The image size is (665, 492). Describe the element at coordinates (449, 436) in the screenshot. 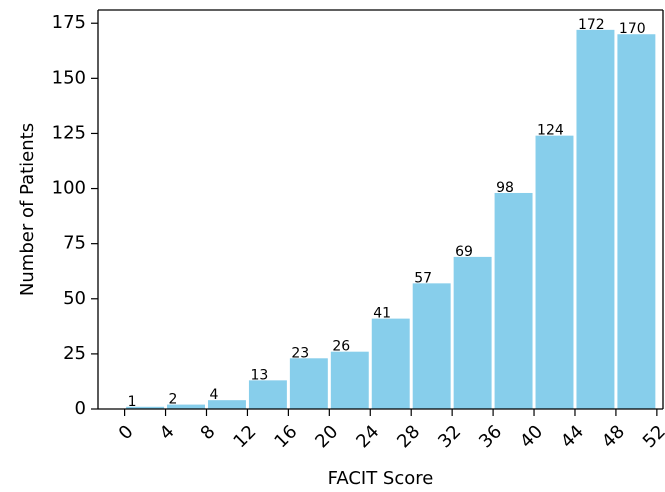

I see `x-tick-label: 32` at that location.